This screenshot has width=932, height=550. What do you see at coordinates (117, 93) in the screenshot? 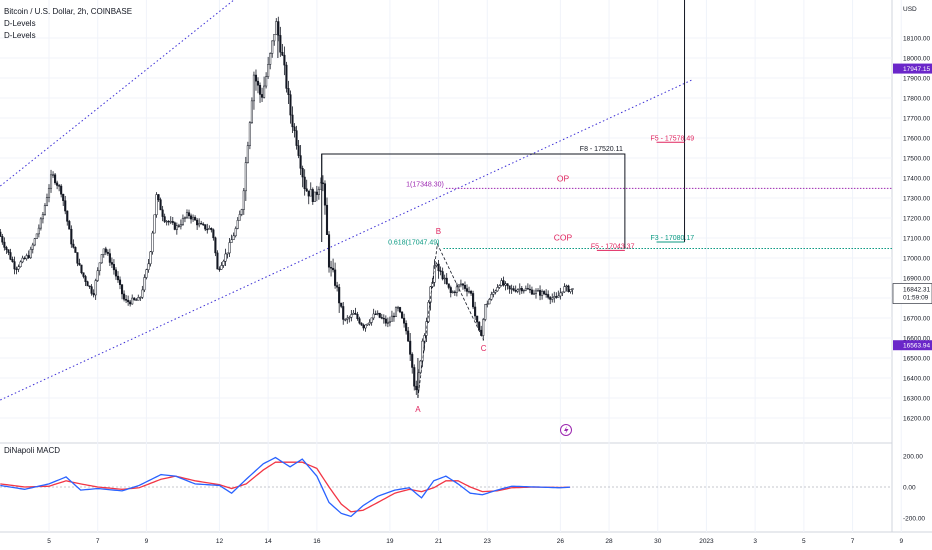
I see `channel-upper-line` at bounding box center [117, 93].